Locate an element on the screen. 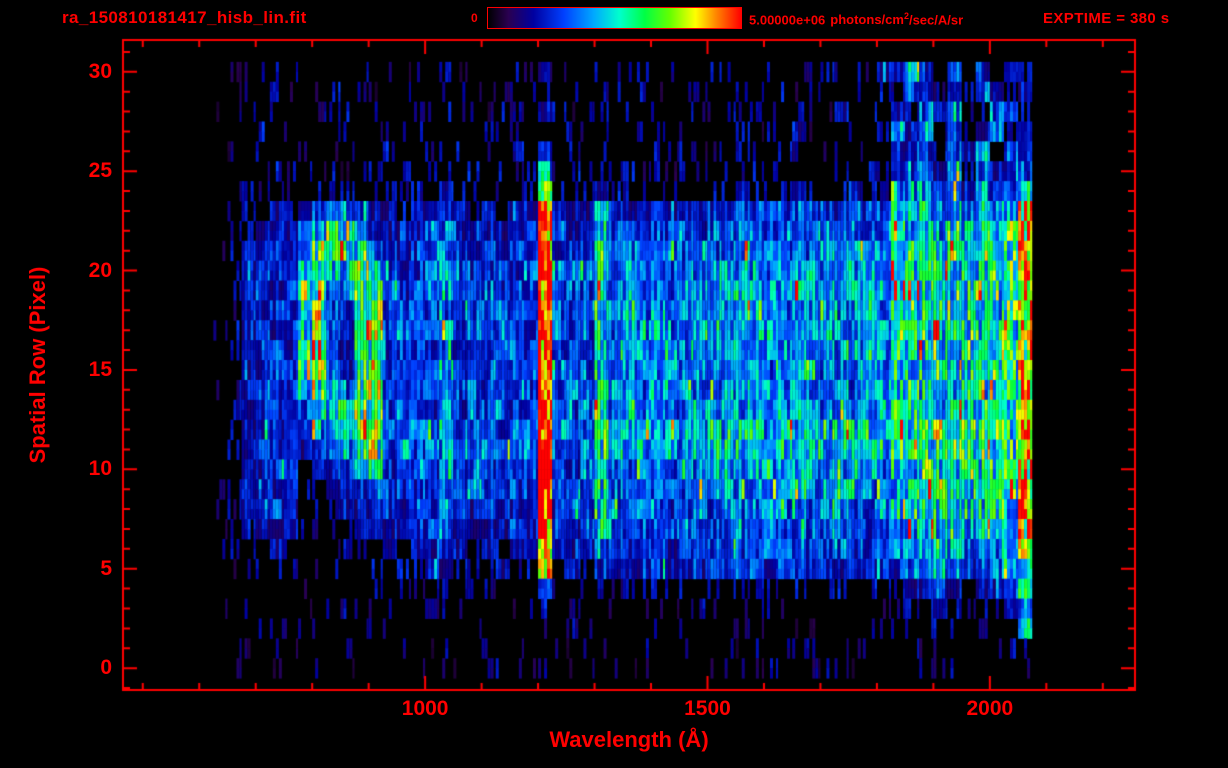 Image resolution: width=1228 pixels, height=768 pixels. x-axis-title: Wavelength (Å) is located at coordinates (629, 739).